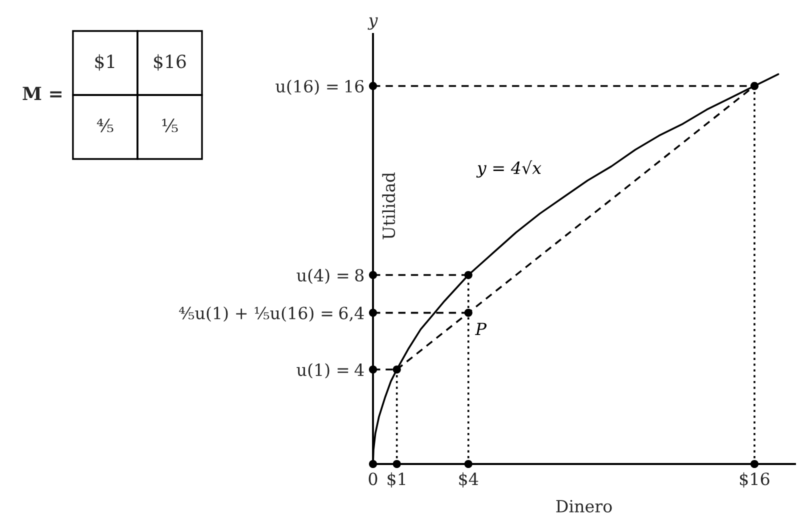 This screenshot has height=518, width=802. Describe the element at coordinates (170, 125) in the screenshot. I see `text: ⅕` at that location.